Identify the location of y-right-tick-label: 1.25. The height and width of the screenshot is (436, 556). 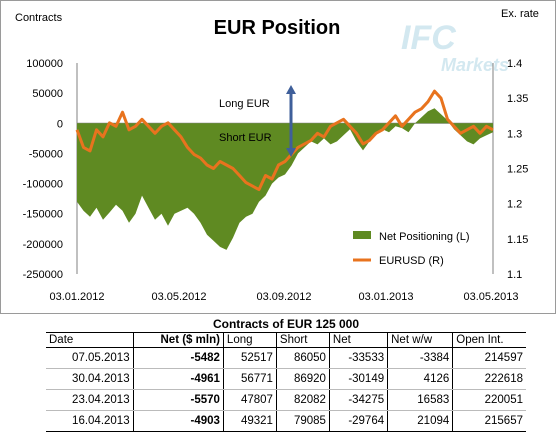
(517, 170).